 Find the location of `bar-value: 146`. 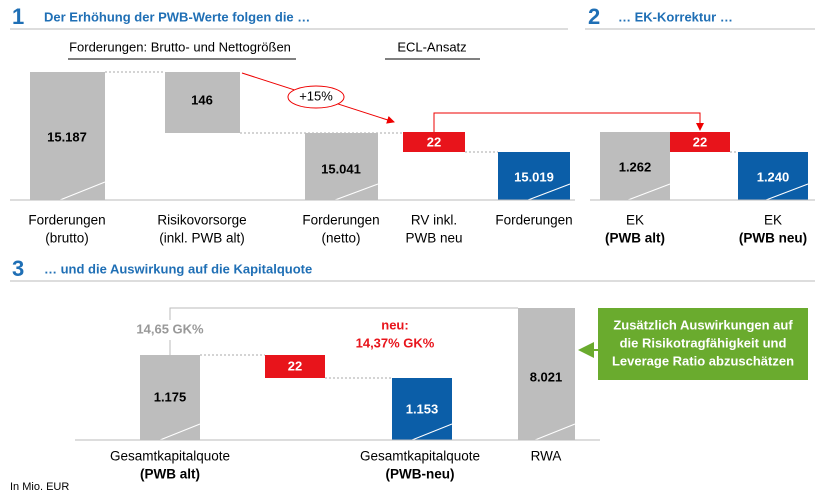

bar-value: 146 is located at coordinates (202, 99).